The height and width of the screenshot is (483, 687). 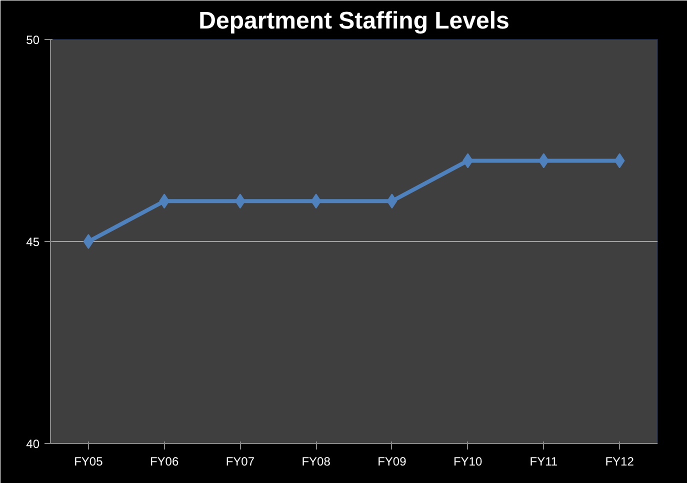 I want to click on x-tick-label: FY10, so click(x=467, y=461).